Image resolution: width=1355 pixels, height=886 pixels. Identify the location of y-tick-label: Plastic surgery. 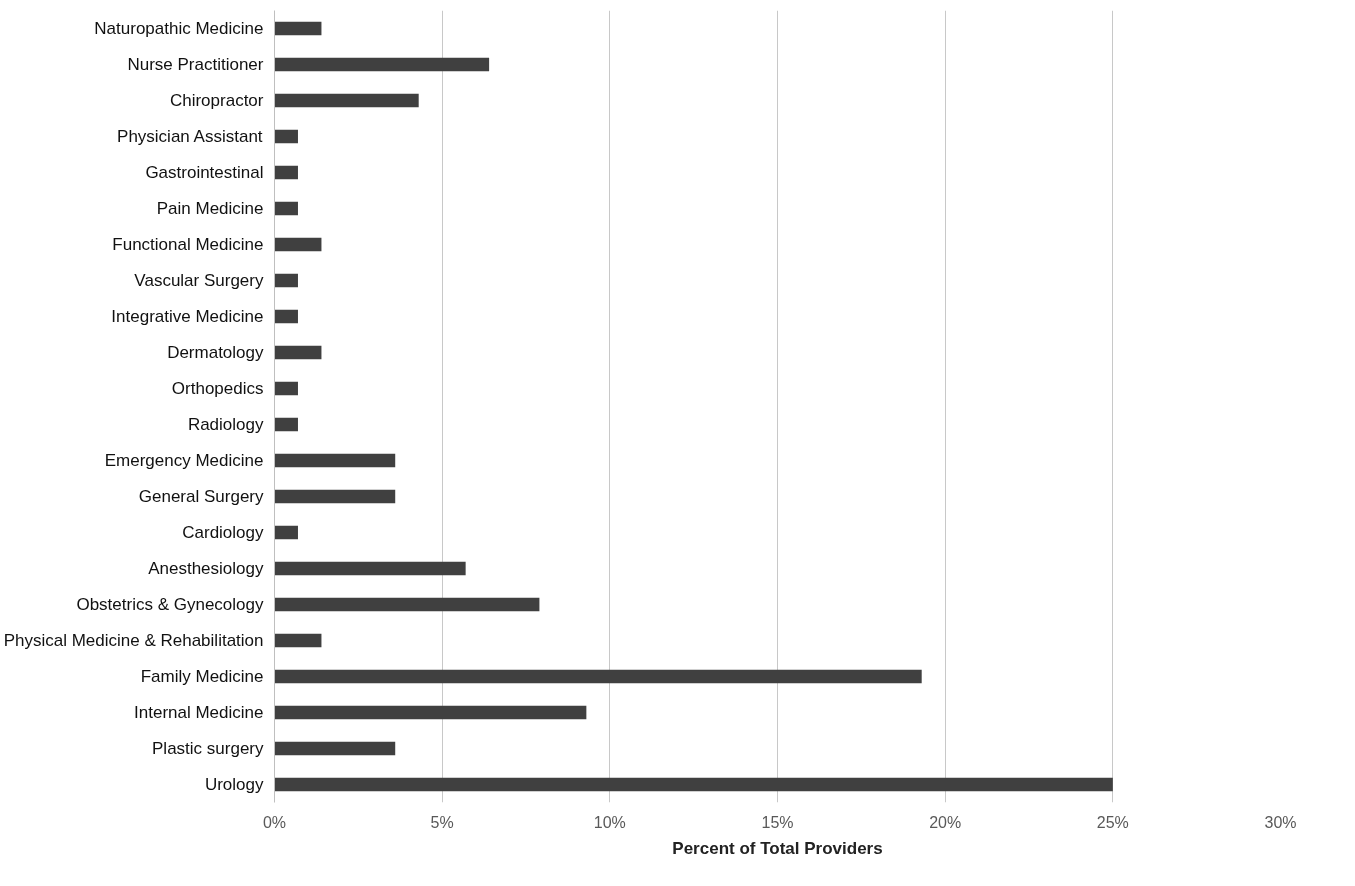
(208, 748).